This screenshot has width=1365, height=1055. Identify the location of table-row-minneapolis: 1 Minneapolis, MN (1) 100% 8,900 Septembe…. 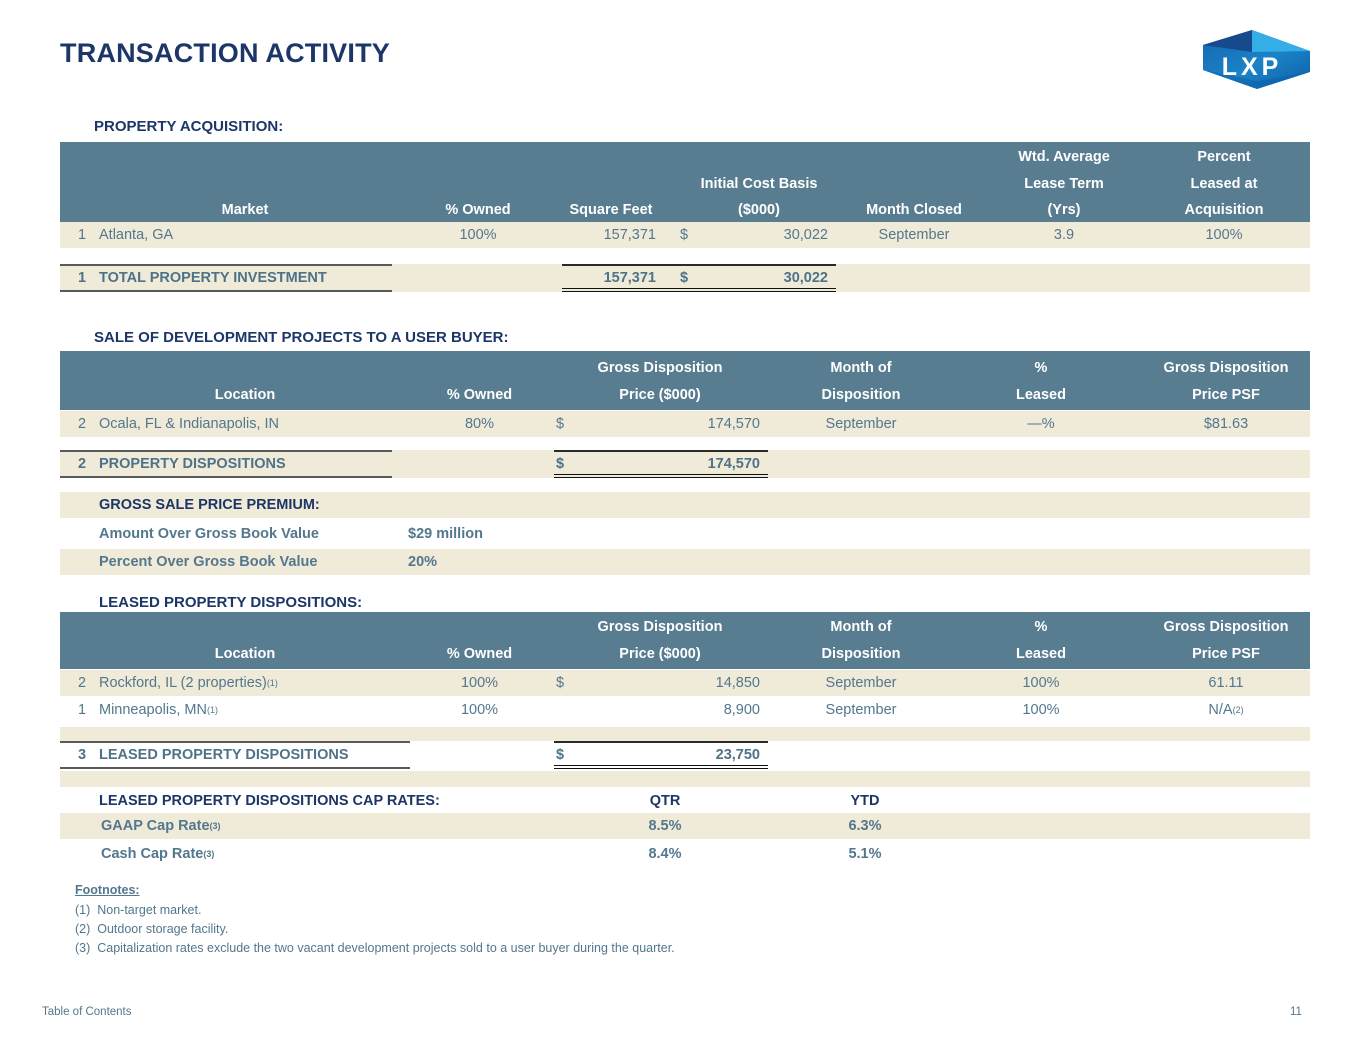
(685, 710).